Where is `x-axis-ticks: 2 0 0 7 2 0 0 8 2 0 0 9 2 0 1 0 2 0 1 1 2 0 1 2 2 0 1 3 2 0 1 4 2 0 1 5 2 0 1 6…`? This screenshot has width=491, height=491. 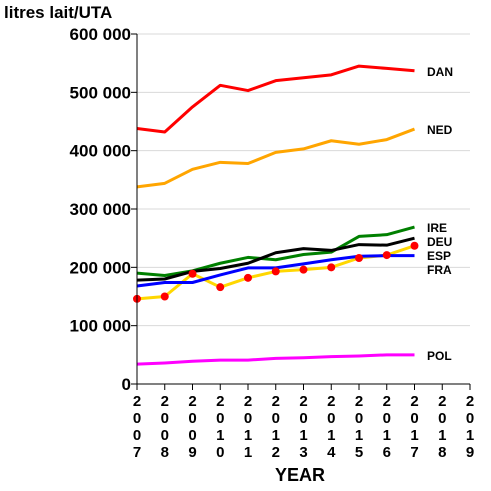
x-axis-ticks: 2 0 0 7 2 0 0 8 2 0 0 9 2 0 1 0 2 0 1 1 2 0 1 2 2 0 1 3 2 0 1 4 2 0 1 5 2 0 1 6… is located at coordinates (303, 422).